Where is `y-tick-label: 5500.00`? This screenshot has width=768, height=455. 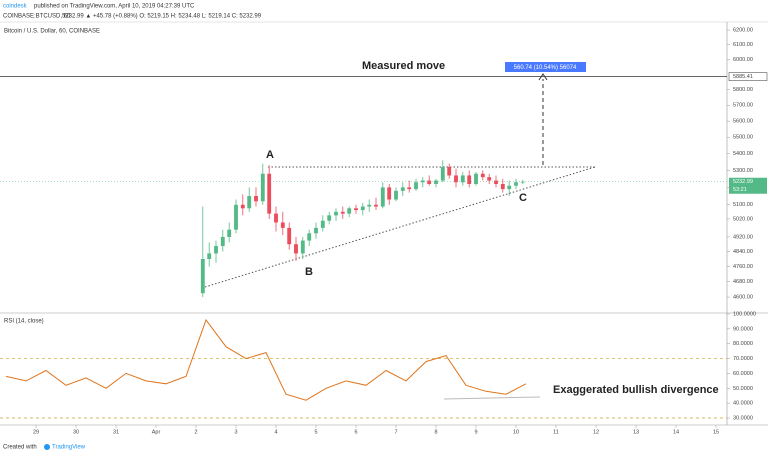
y-tick-label: 5500.00 is located at coordinates (743, 138).